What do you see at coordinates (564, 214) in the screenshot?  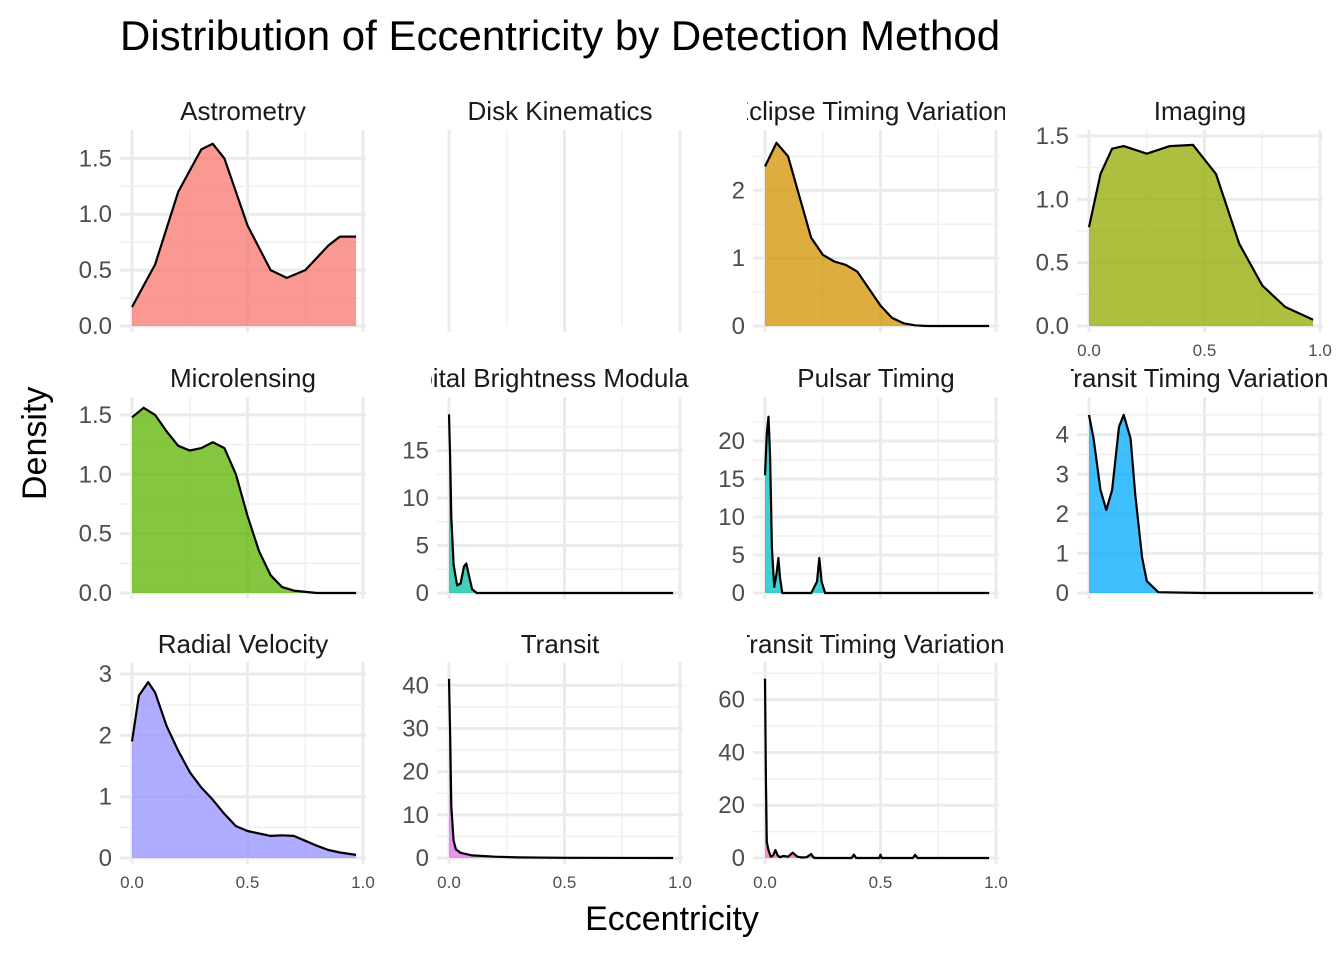 I see `panel-disk-kinematics-1: Disk Kinematics` at bounding box center [564, 214].